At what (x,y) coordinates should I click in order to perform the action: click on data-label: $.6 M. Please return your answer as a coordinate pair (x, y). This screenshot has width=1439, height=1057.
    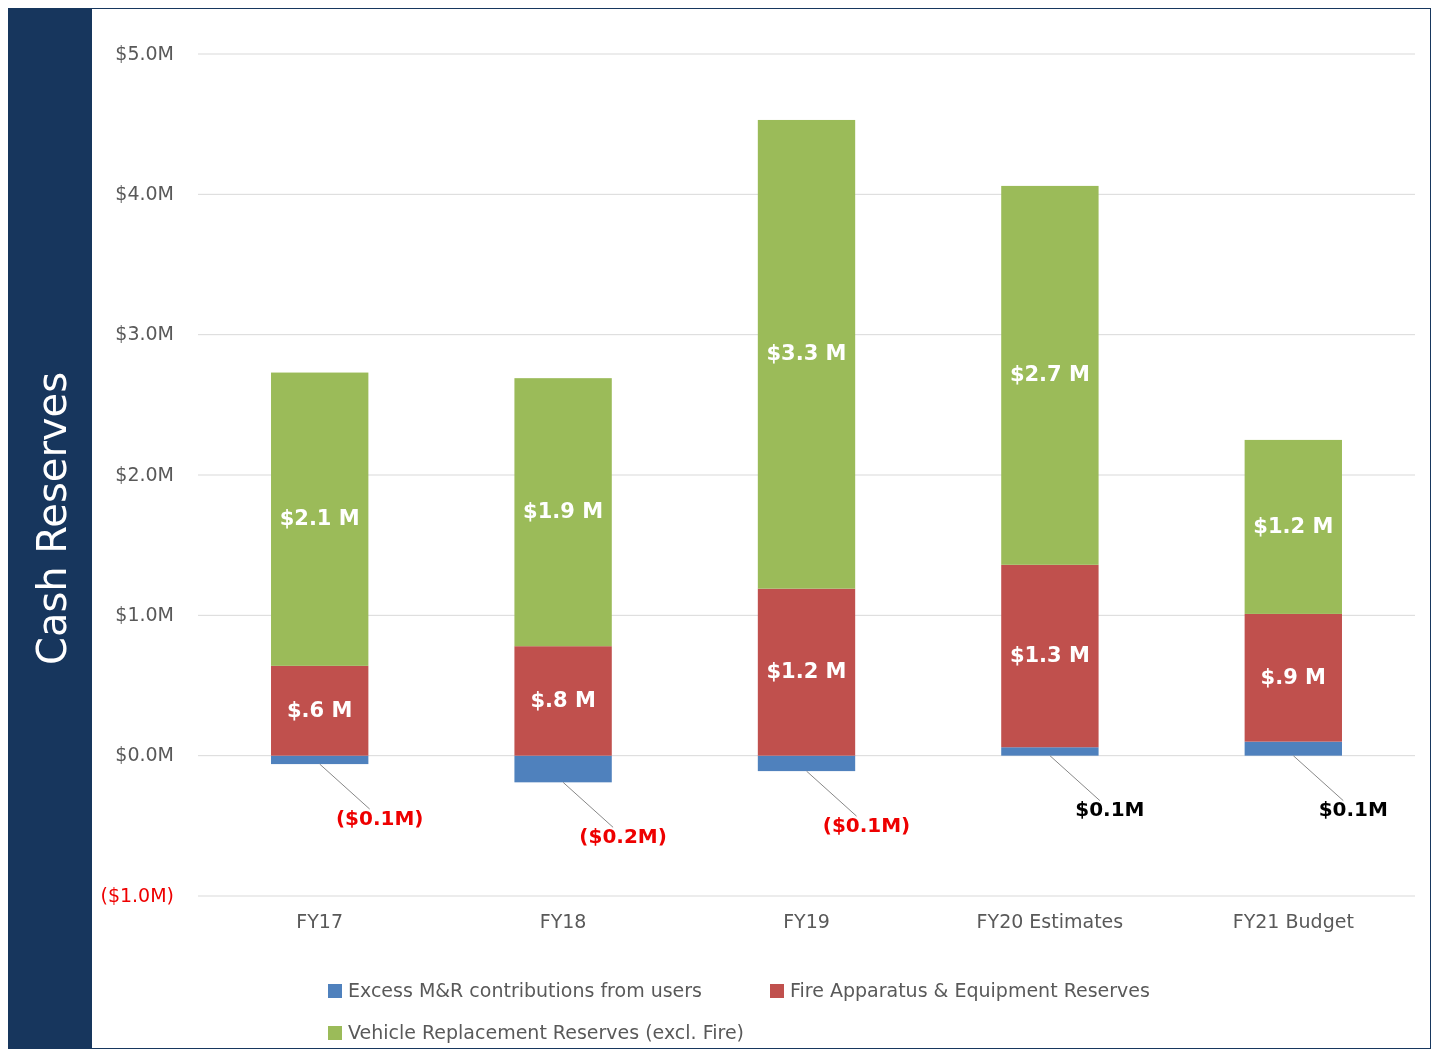
    Looking at the image, I should click on (319, 709).